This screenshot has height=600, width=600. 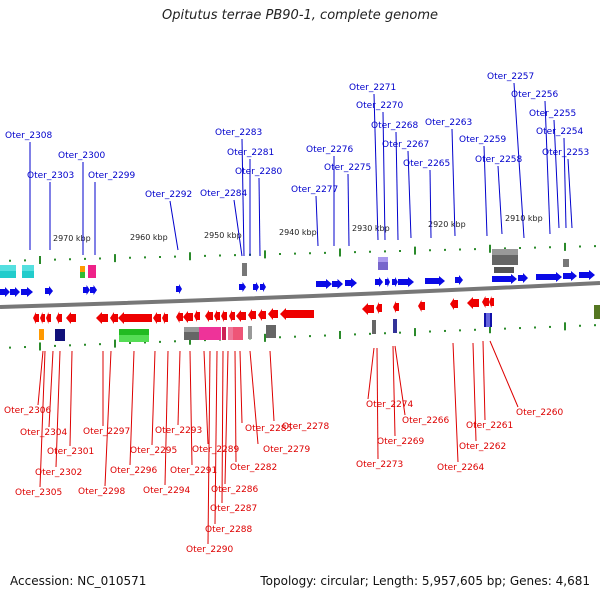 I want to click on top-gene-label: Oter_2270, so click(x=380, y=106).